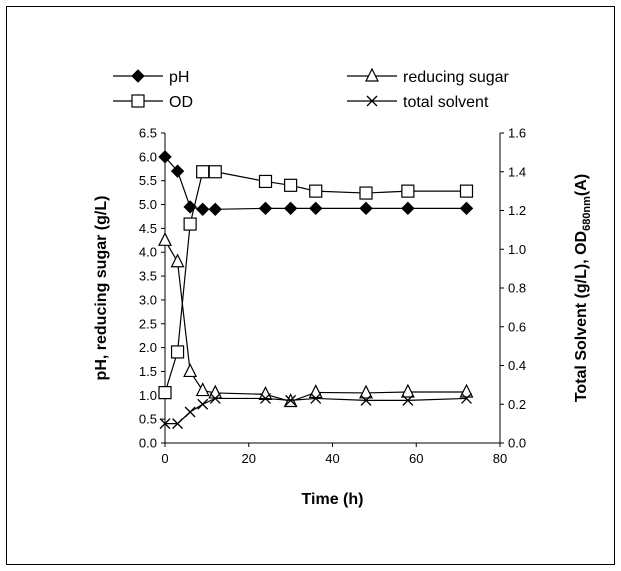  What do you see at coordinates (148, 276) in the screenshot?
I see `y-left-tick-label: 3.5` at bounding box center [148, 276].